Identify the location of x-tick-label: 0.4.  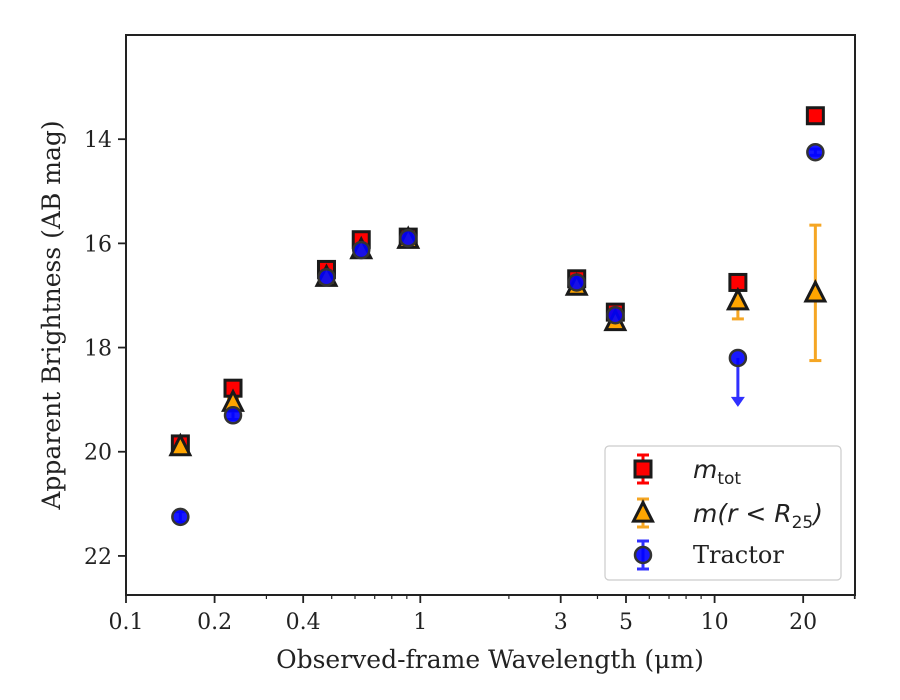
(303, 622).